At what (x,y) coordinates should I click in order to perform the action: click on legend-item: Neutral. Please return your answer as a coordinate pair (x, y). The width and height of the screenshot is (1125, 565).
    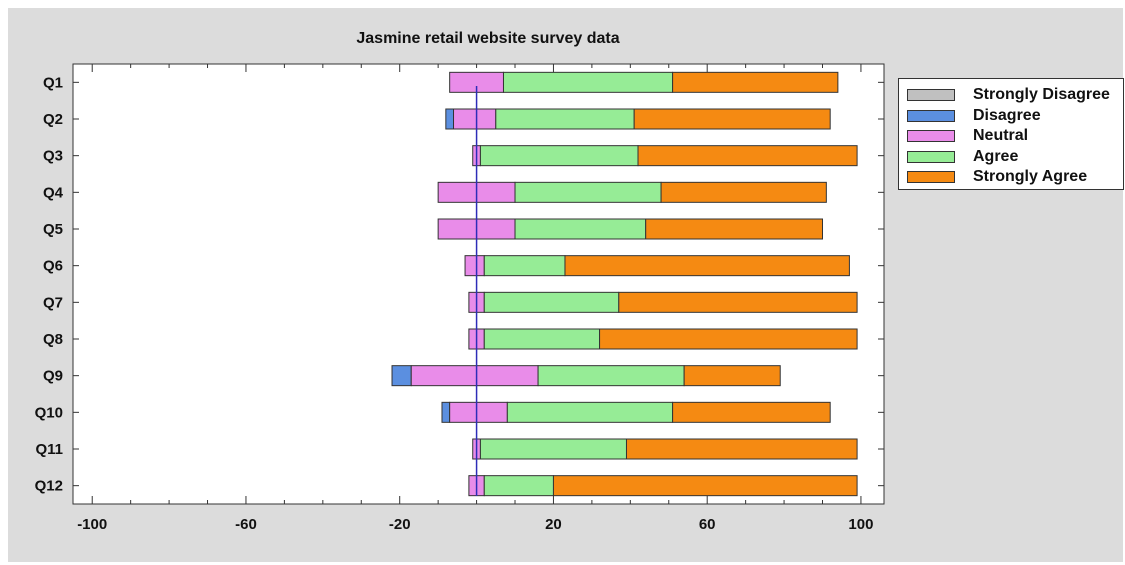
    Looking at the image, I should click on (1015, 136).